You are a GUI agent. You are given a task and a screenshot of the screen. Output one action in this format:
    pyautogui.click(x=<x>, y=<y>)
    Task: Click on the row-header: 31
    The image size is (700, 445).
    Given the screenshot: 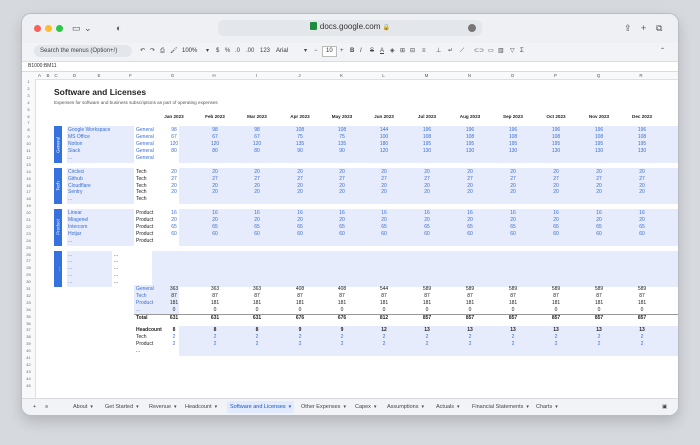 What is the action you would take?
    pyautogui.click(x=28, y=288)
    